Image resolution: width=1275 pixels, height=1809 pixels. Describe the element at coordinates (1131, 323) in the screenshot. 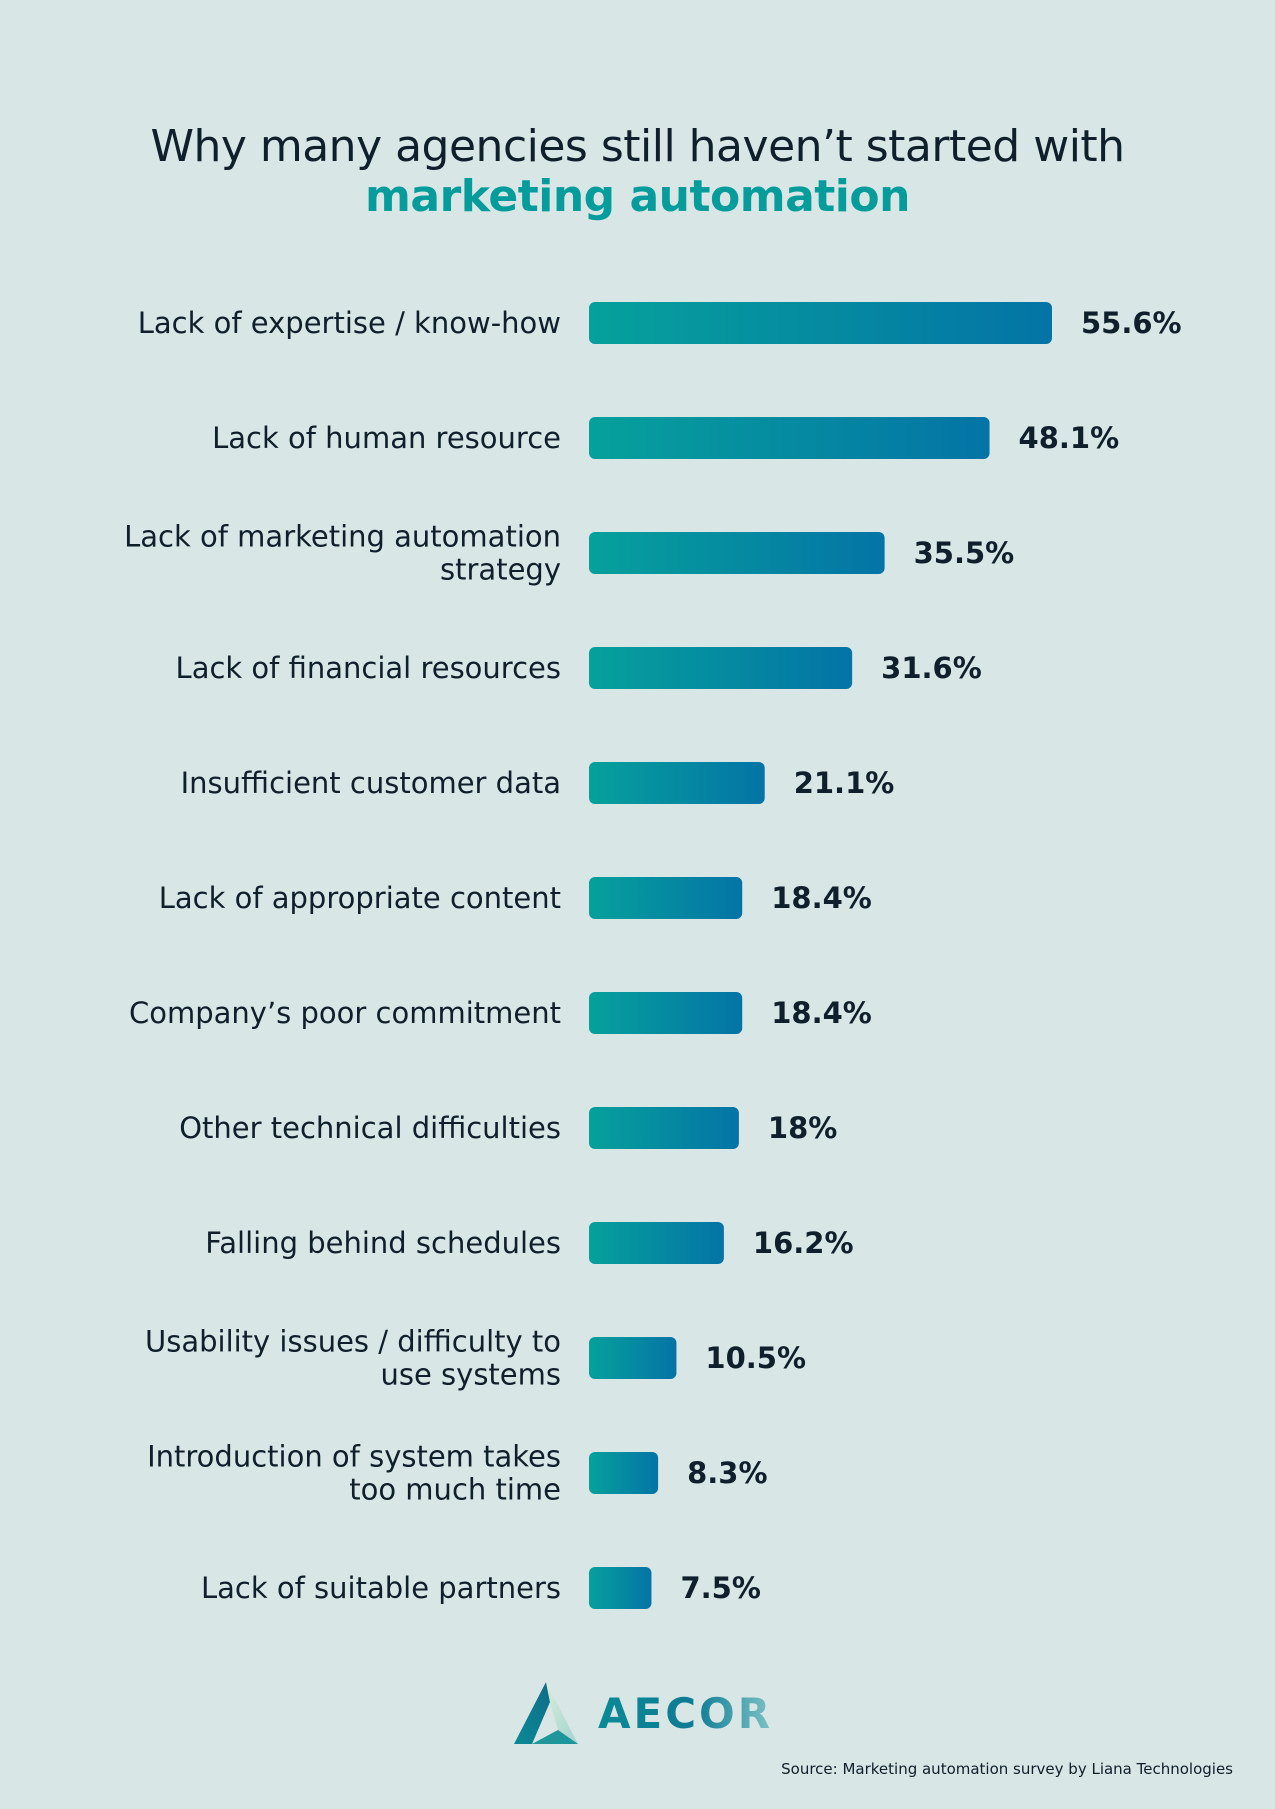

I see `value-label: 55.6%` at that location.